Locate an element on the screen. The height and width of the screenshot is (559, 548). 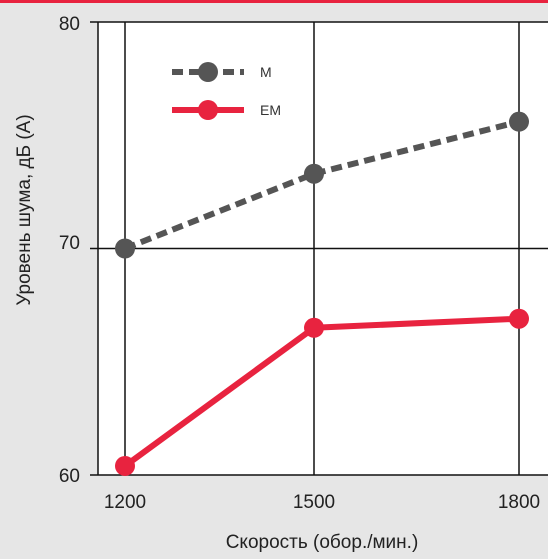
y-axis-ticks: 60 70 80 is located at coordinates (69, 250).